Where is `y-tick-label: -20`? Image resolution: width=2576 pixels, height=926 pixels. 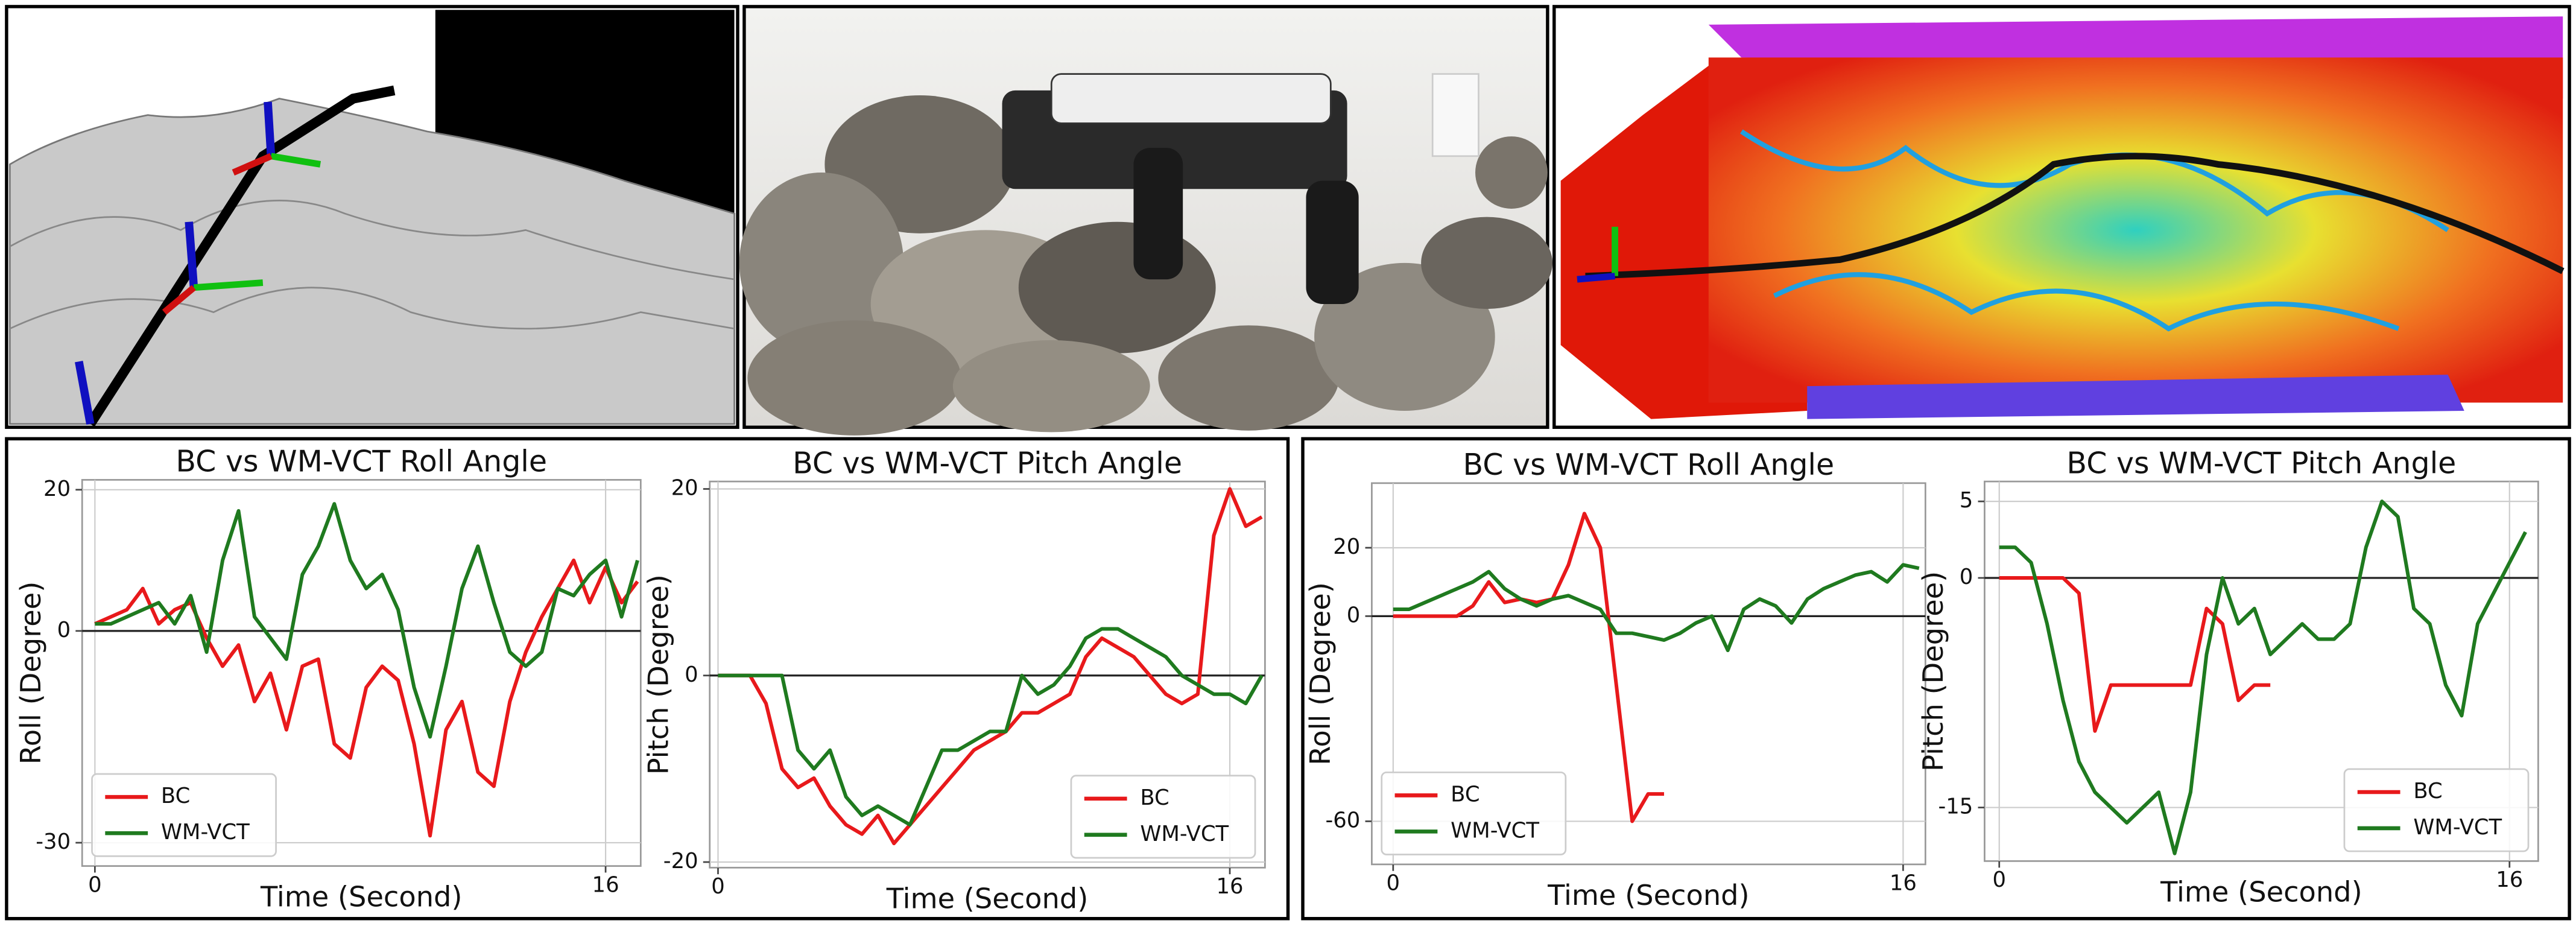
y-tick-label: -20 is located at coordinates (680, 861).